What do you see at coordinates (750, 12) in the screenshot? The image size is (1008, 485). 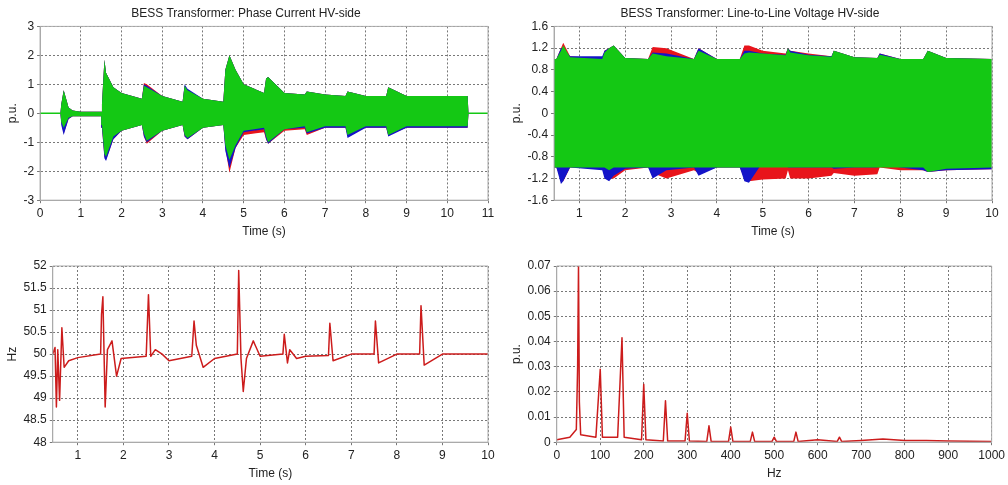 I see `chart-title: BESS Transformer: Line-to-Line Voltage HV-side` at bounding box center [750, 12].